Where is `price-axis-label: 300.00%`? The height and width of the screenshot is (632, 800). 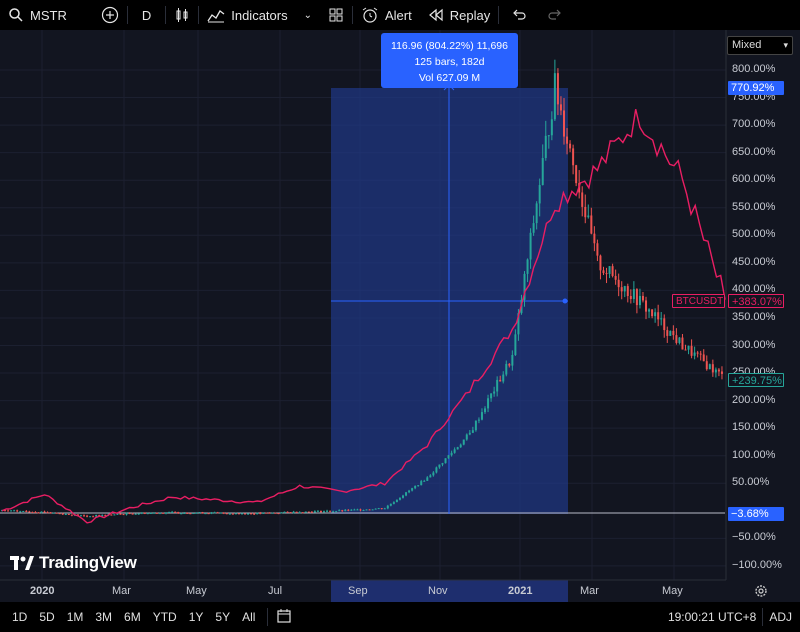 price-axis-label: 300.00% is located at coordinates (754, 344).